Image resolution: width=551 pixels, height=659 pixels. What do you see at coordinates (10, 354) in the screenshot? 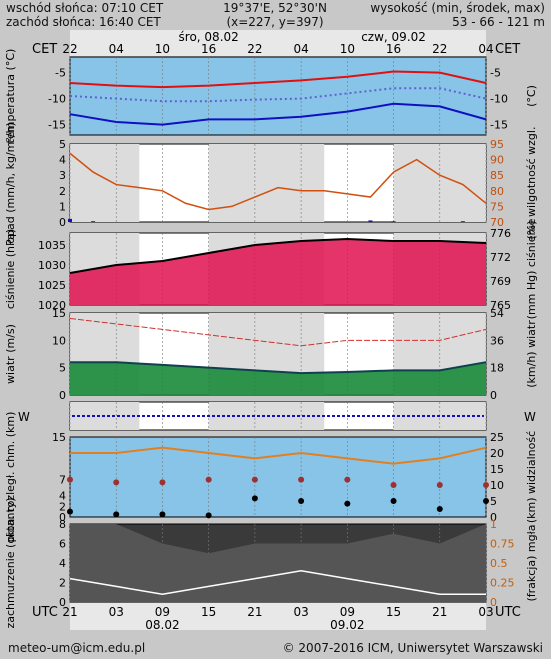
I see `wind-ylabel: wiatr (m/s)` at bounding box center [10, 354].